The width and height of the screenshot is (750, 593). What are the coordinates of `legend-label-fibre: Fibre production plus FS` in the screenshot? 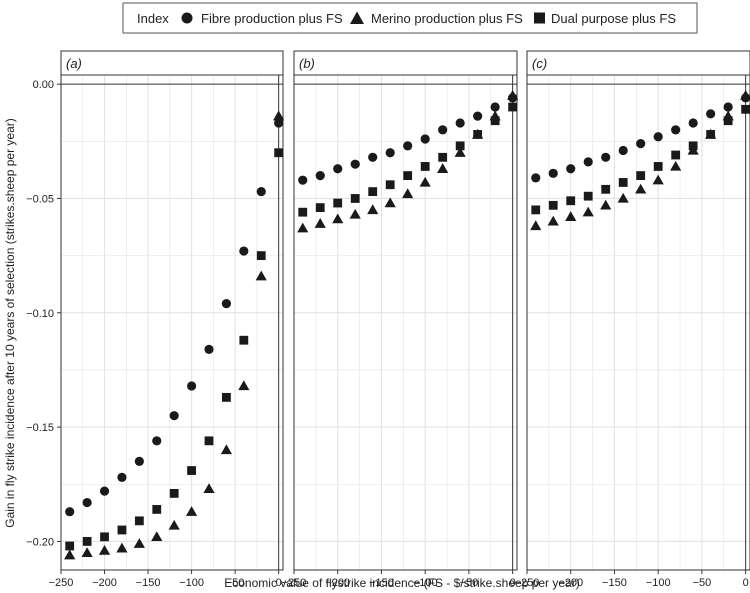 It's located at (272, 18).